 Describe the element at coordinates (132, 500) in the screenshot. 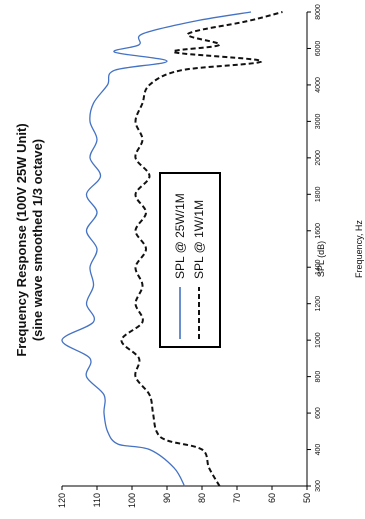

I see `y-tick-label: 100` at that location.